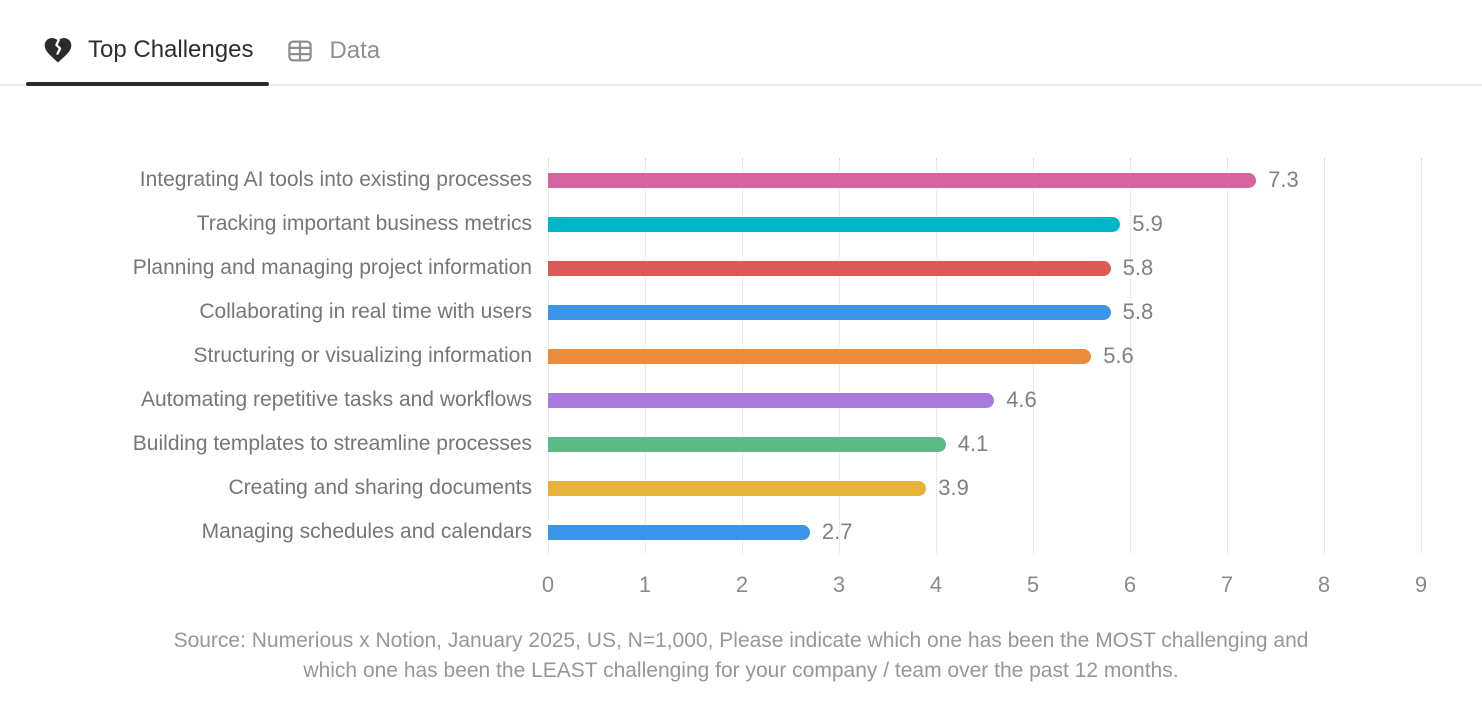  What do you see at coordinates (171, 49) in the screenshot?
I see `tab-label: Top Challenges` at bounding box center [171, 49].